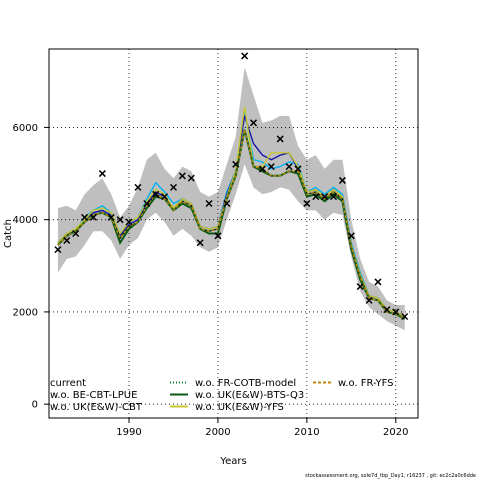 Image resolution: width=480 pixels, height=480 pixels. What do you see at coordinates (129, 222) in the screenshot?
I see `observed-point-1990` at bounding box center [129, 222].